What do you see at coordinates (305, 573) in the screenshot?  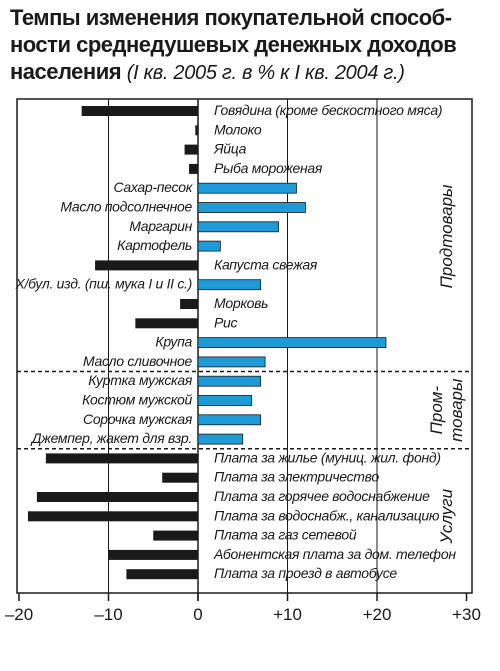 I see `category-label: Плата за проезд в автобусе` at bounding box center [305, 573].